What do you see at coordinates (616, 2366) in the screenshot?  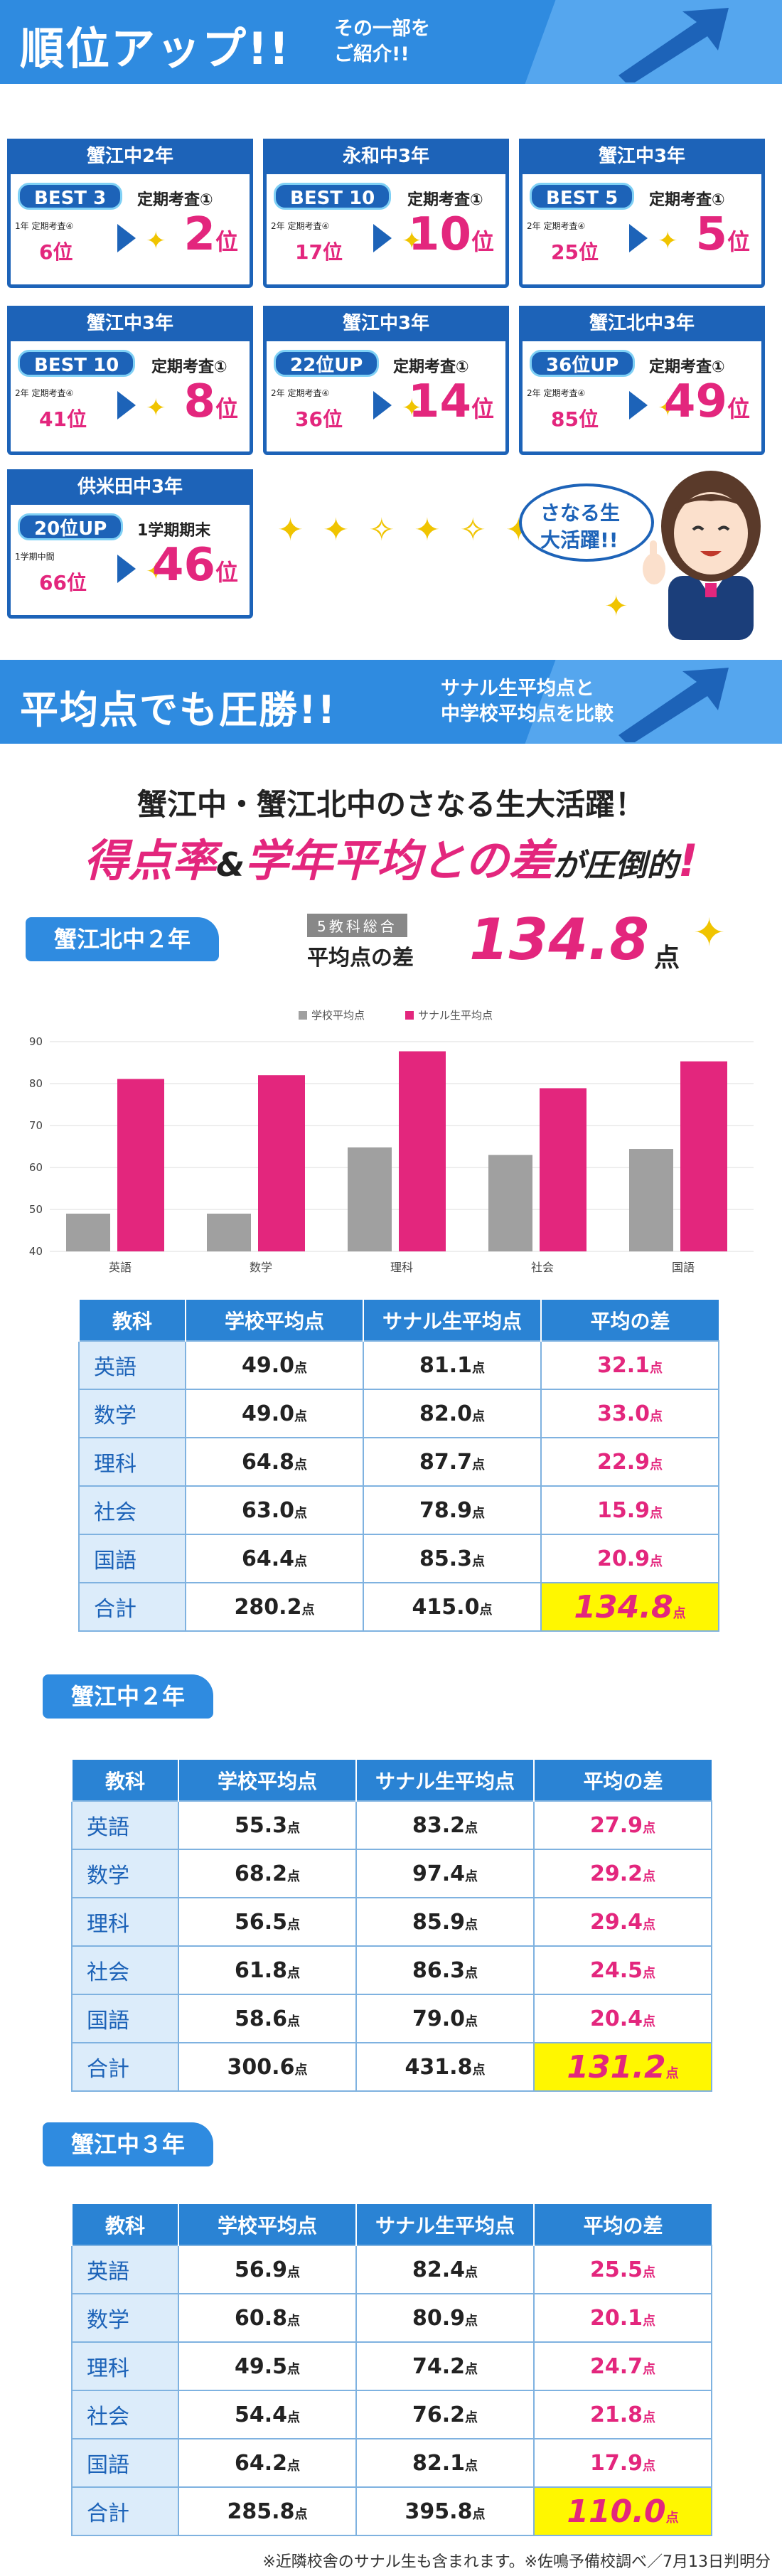 I see `cell-value: 24.7` at bounding box center [616, 2366].